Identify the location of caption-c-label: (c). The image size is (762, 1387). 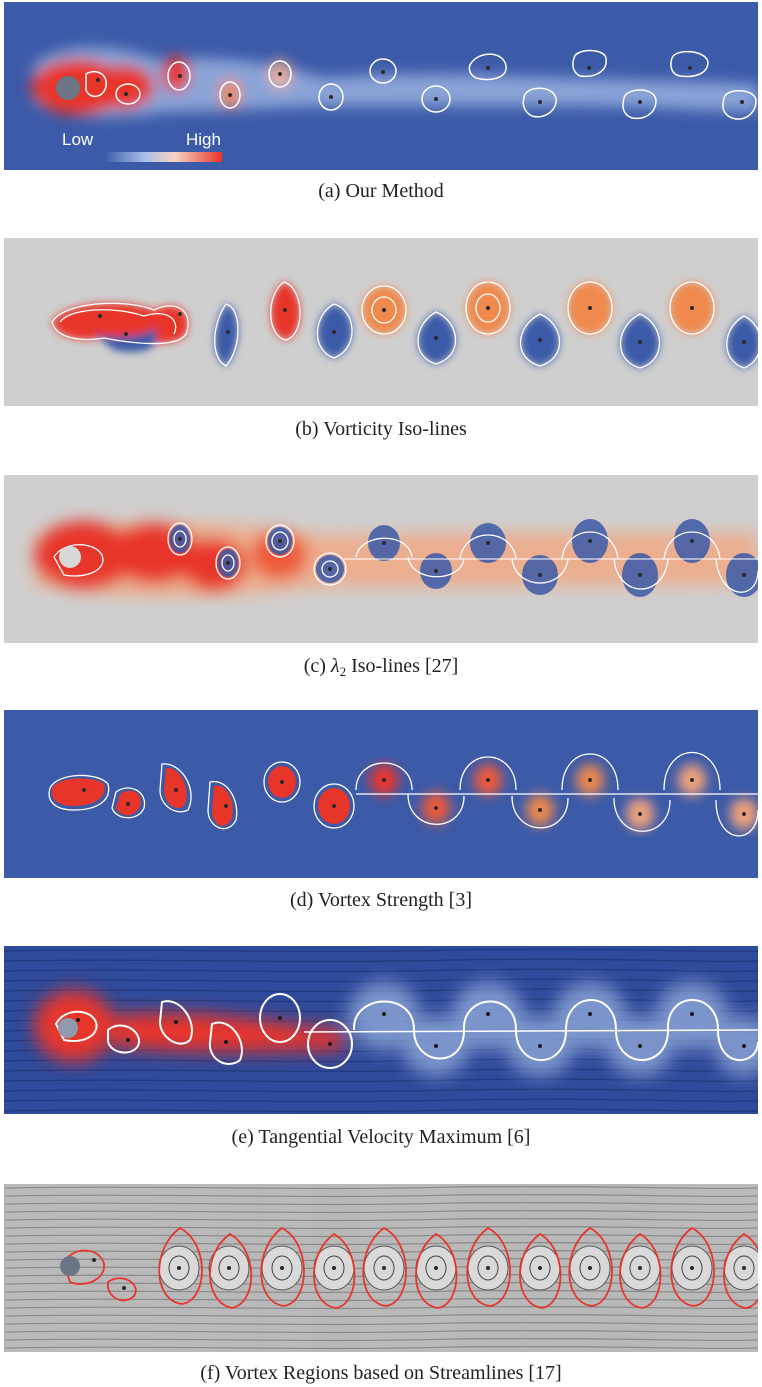
(314, 666).